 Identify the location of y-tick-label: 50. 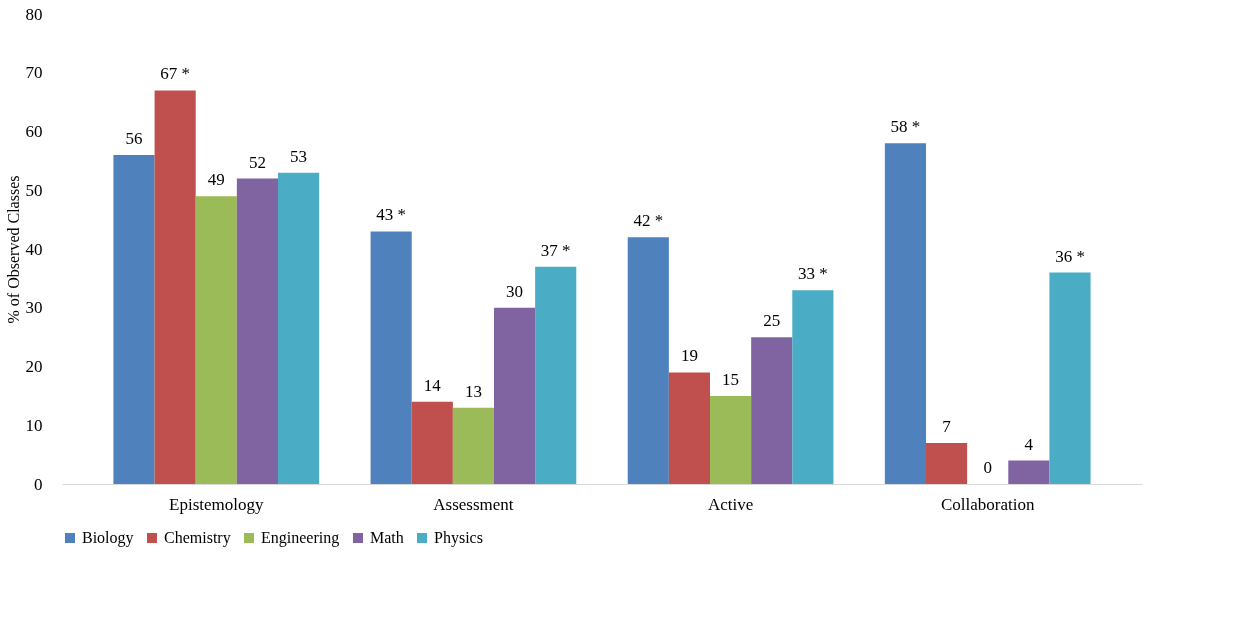
(34, 190).